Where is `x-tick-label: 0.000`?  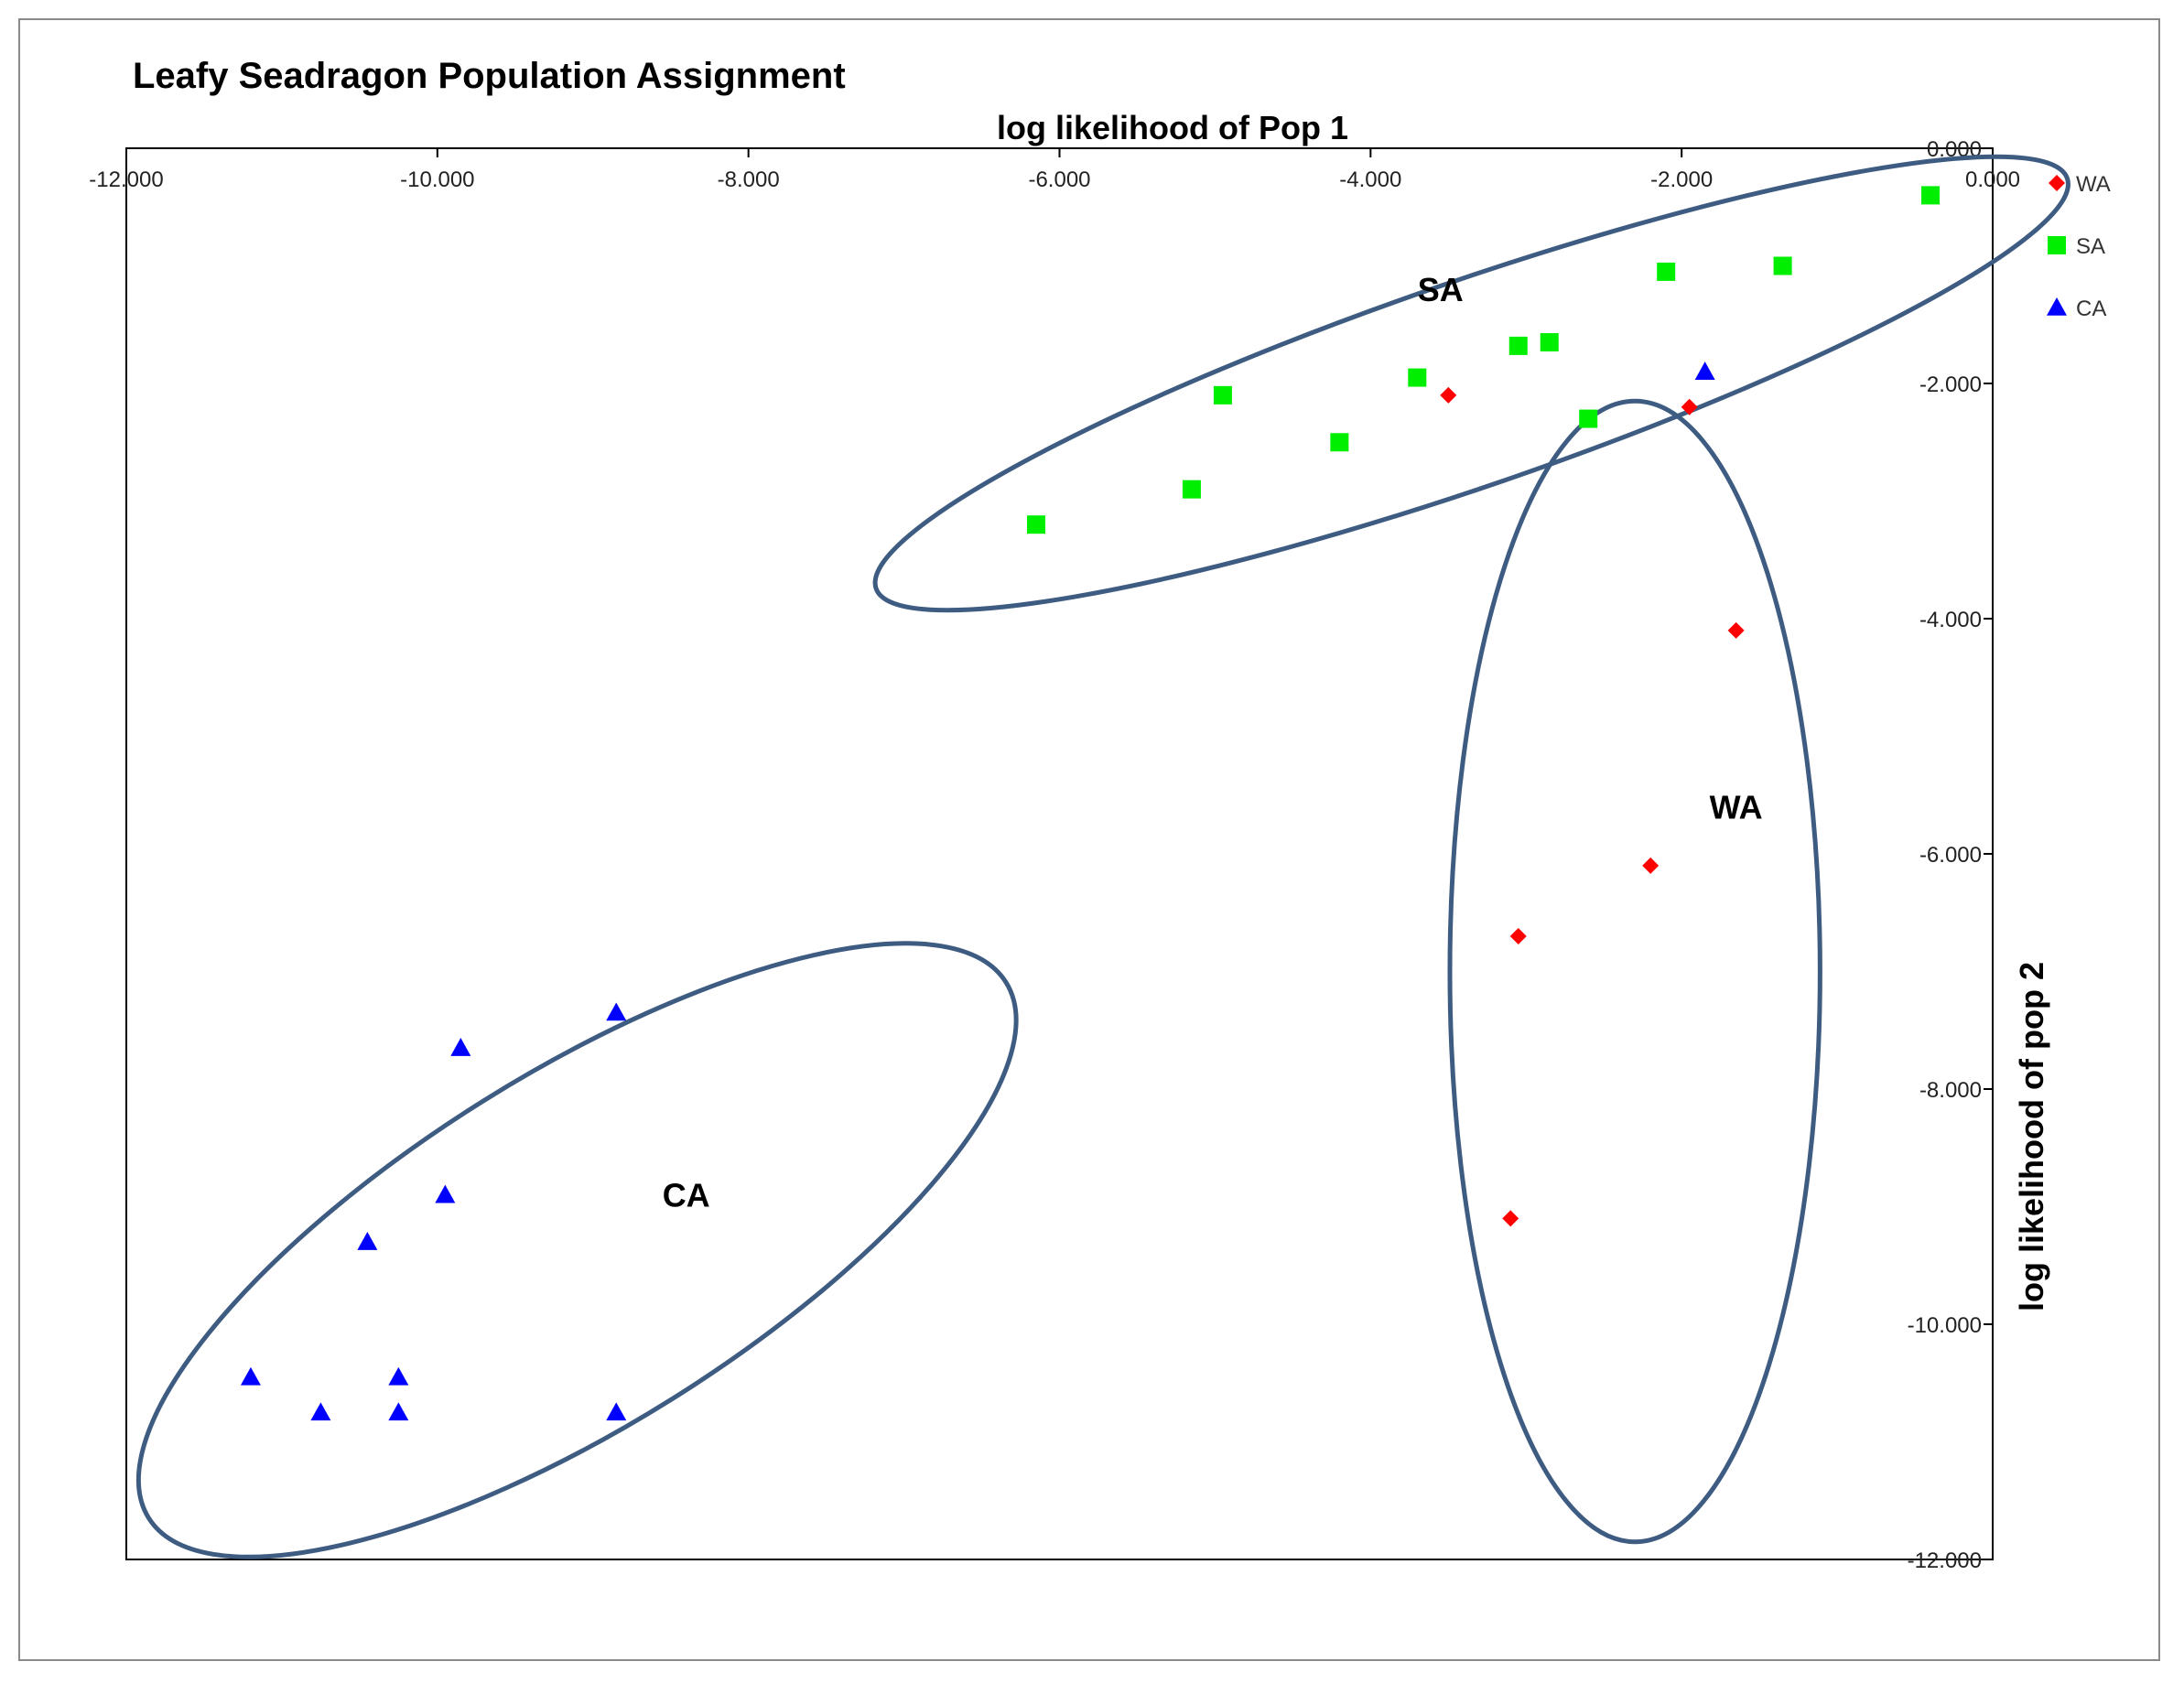 x-tick-label: 0.000 is located at coordinates (1992, 179).